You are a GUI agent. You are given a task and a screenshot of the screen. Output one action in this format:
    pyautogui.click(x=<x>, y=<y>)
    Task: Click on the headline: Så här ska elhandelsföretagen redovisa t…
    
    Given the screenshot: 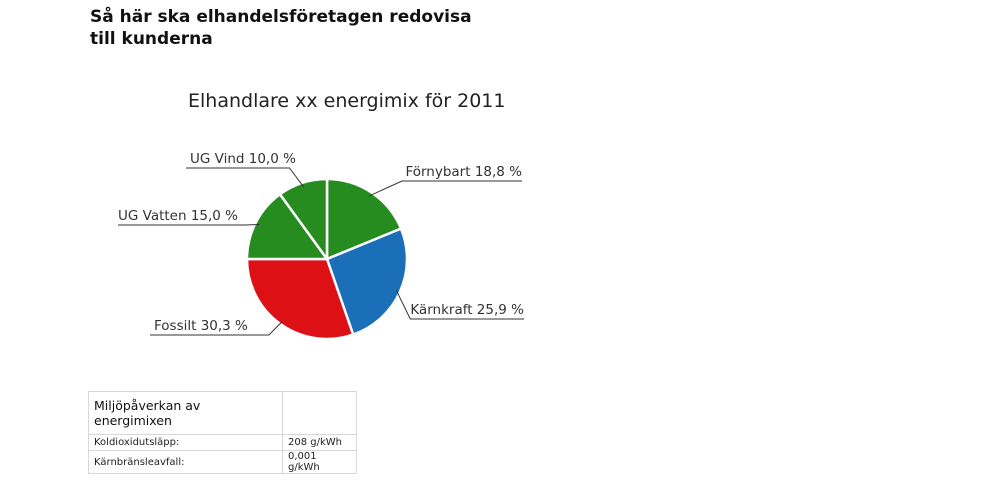 What is the action you would take?
    pyautogui.click(x=281, y=28)
    